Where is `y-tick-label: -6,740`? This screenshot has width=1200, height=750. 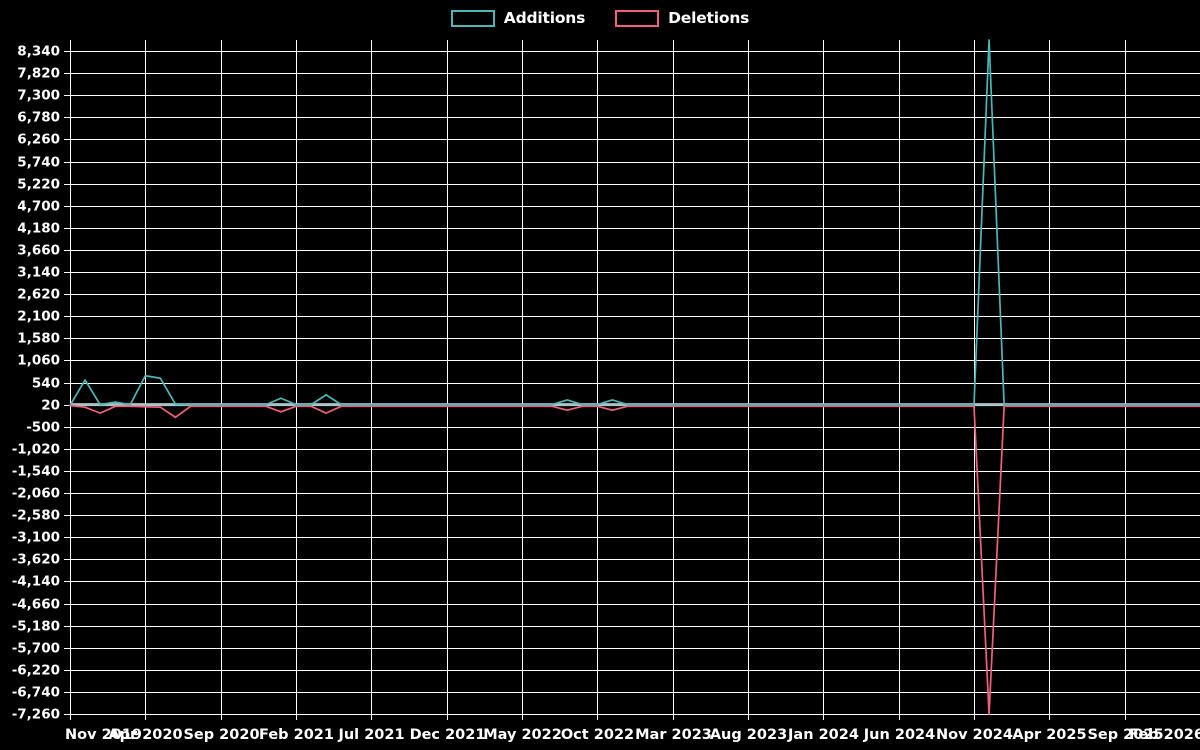
y-tick-label: -6,740 is located at coordinates (36, 693).